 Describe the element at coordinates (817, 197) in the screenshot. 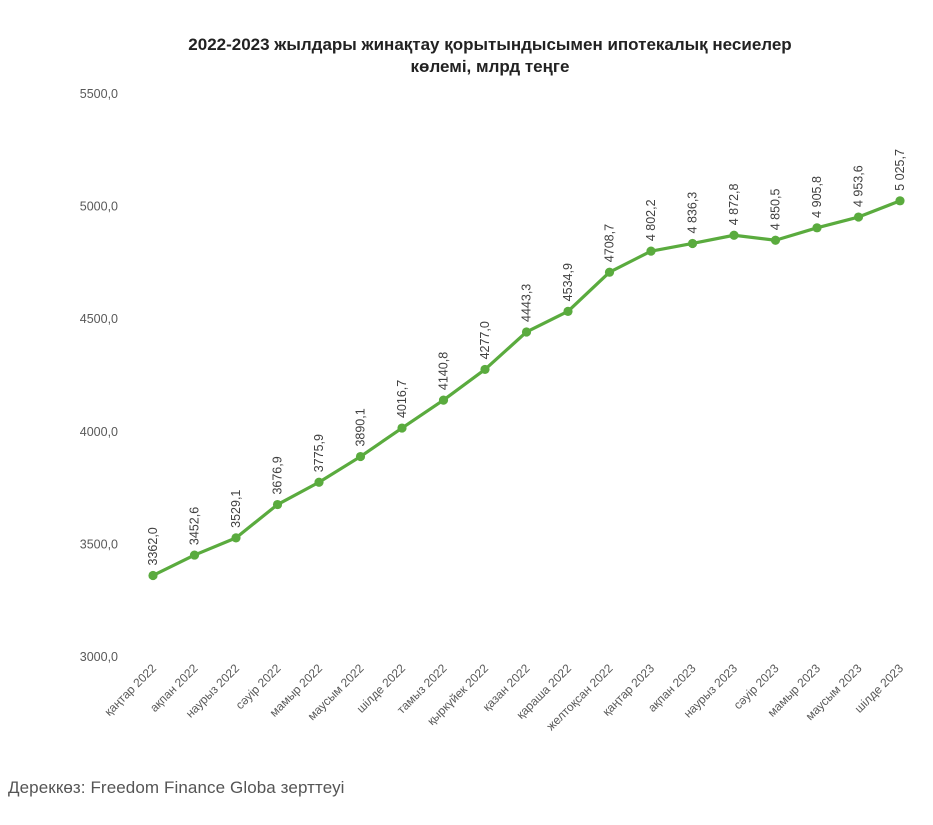

I see `data-label: 4 905,8` at that location.